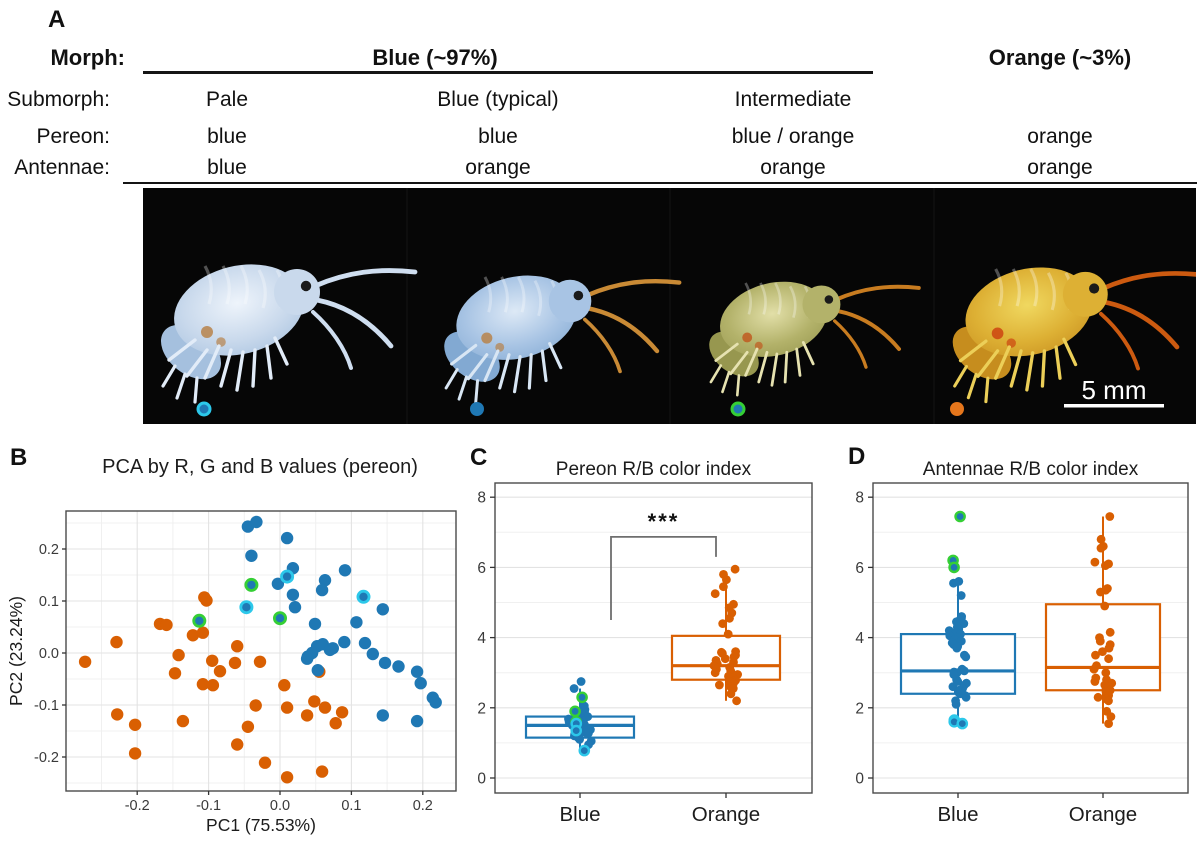 The image size is (1200, 846). Describe the element at coordinates (261, 825) in the screenshot. I see `pca-x-axis-label: PC1 (75.53%)` at that location.